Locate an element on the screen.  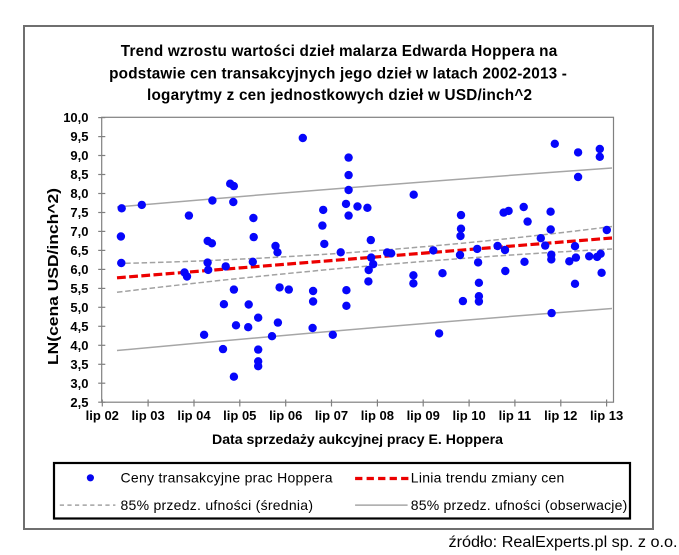
svg-text:źródło: RealExperts.pl sp. z o: źródło: RealExperts.pl sp. z o.o. is located at coordinates (563, 542).